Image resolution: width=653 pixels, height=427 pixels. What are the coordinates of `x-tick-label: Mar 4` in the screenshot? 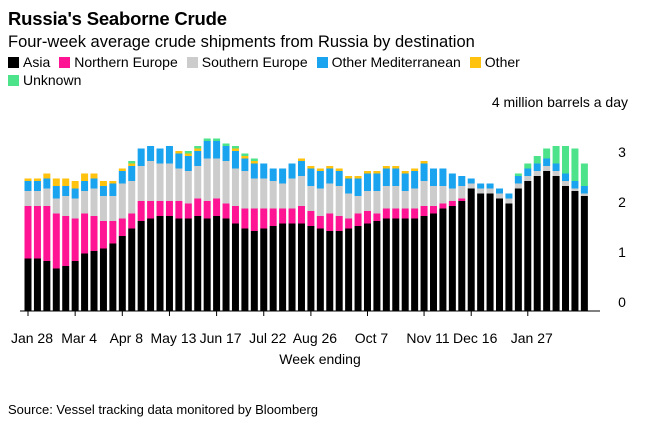 It's located at (79, 338).